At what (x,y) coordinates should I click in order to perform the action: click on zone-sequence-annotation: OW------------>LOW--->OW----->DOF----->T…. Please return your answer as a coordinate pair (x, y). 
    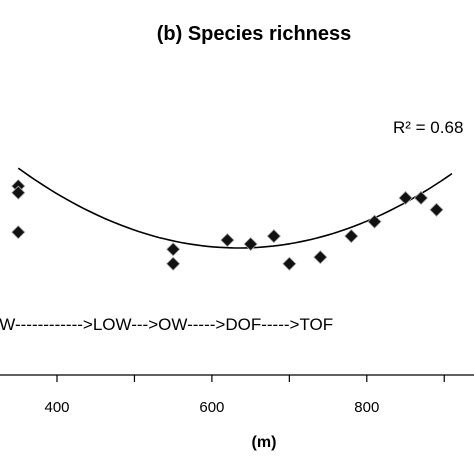
    Looking at the image, I should click on (166, 324).